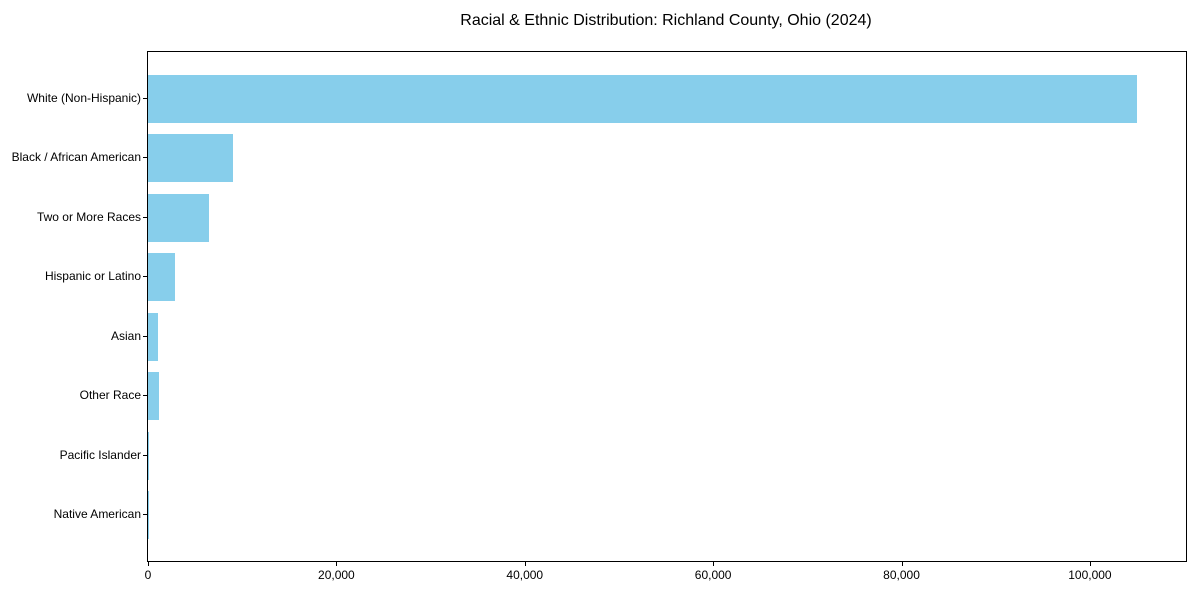 The width and height of the screenshot is (1200, 600). What do you see at coordinates (83, 98) in the screenshot?
I see `y-tick-label: White (Non-Hispanic)` at bounding box center [83, 98].